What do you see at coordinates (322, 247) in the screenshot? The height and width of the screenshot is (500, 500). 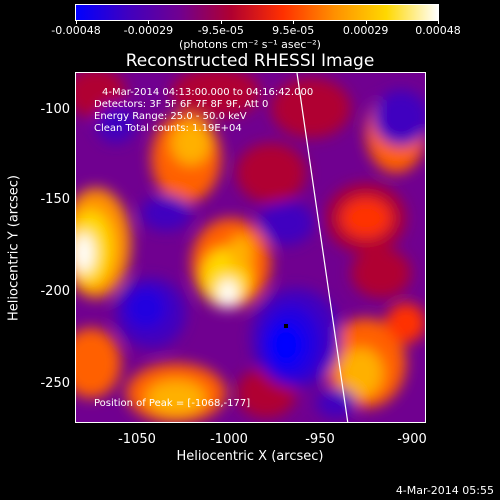 I see `solar-limb-line` at bounding box center [322, 247].